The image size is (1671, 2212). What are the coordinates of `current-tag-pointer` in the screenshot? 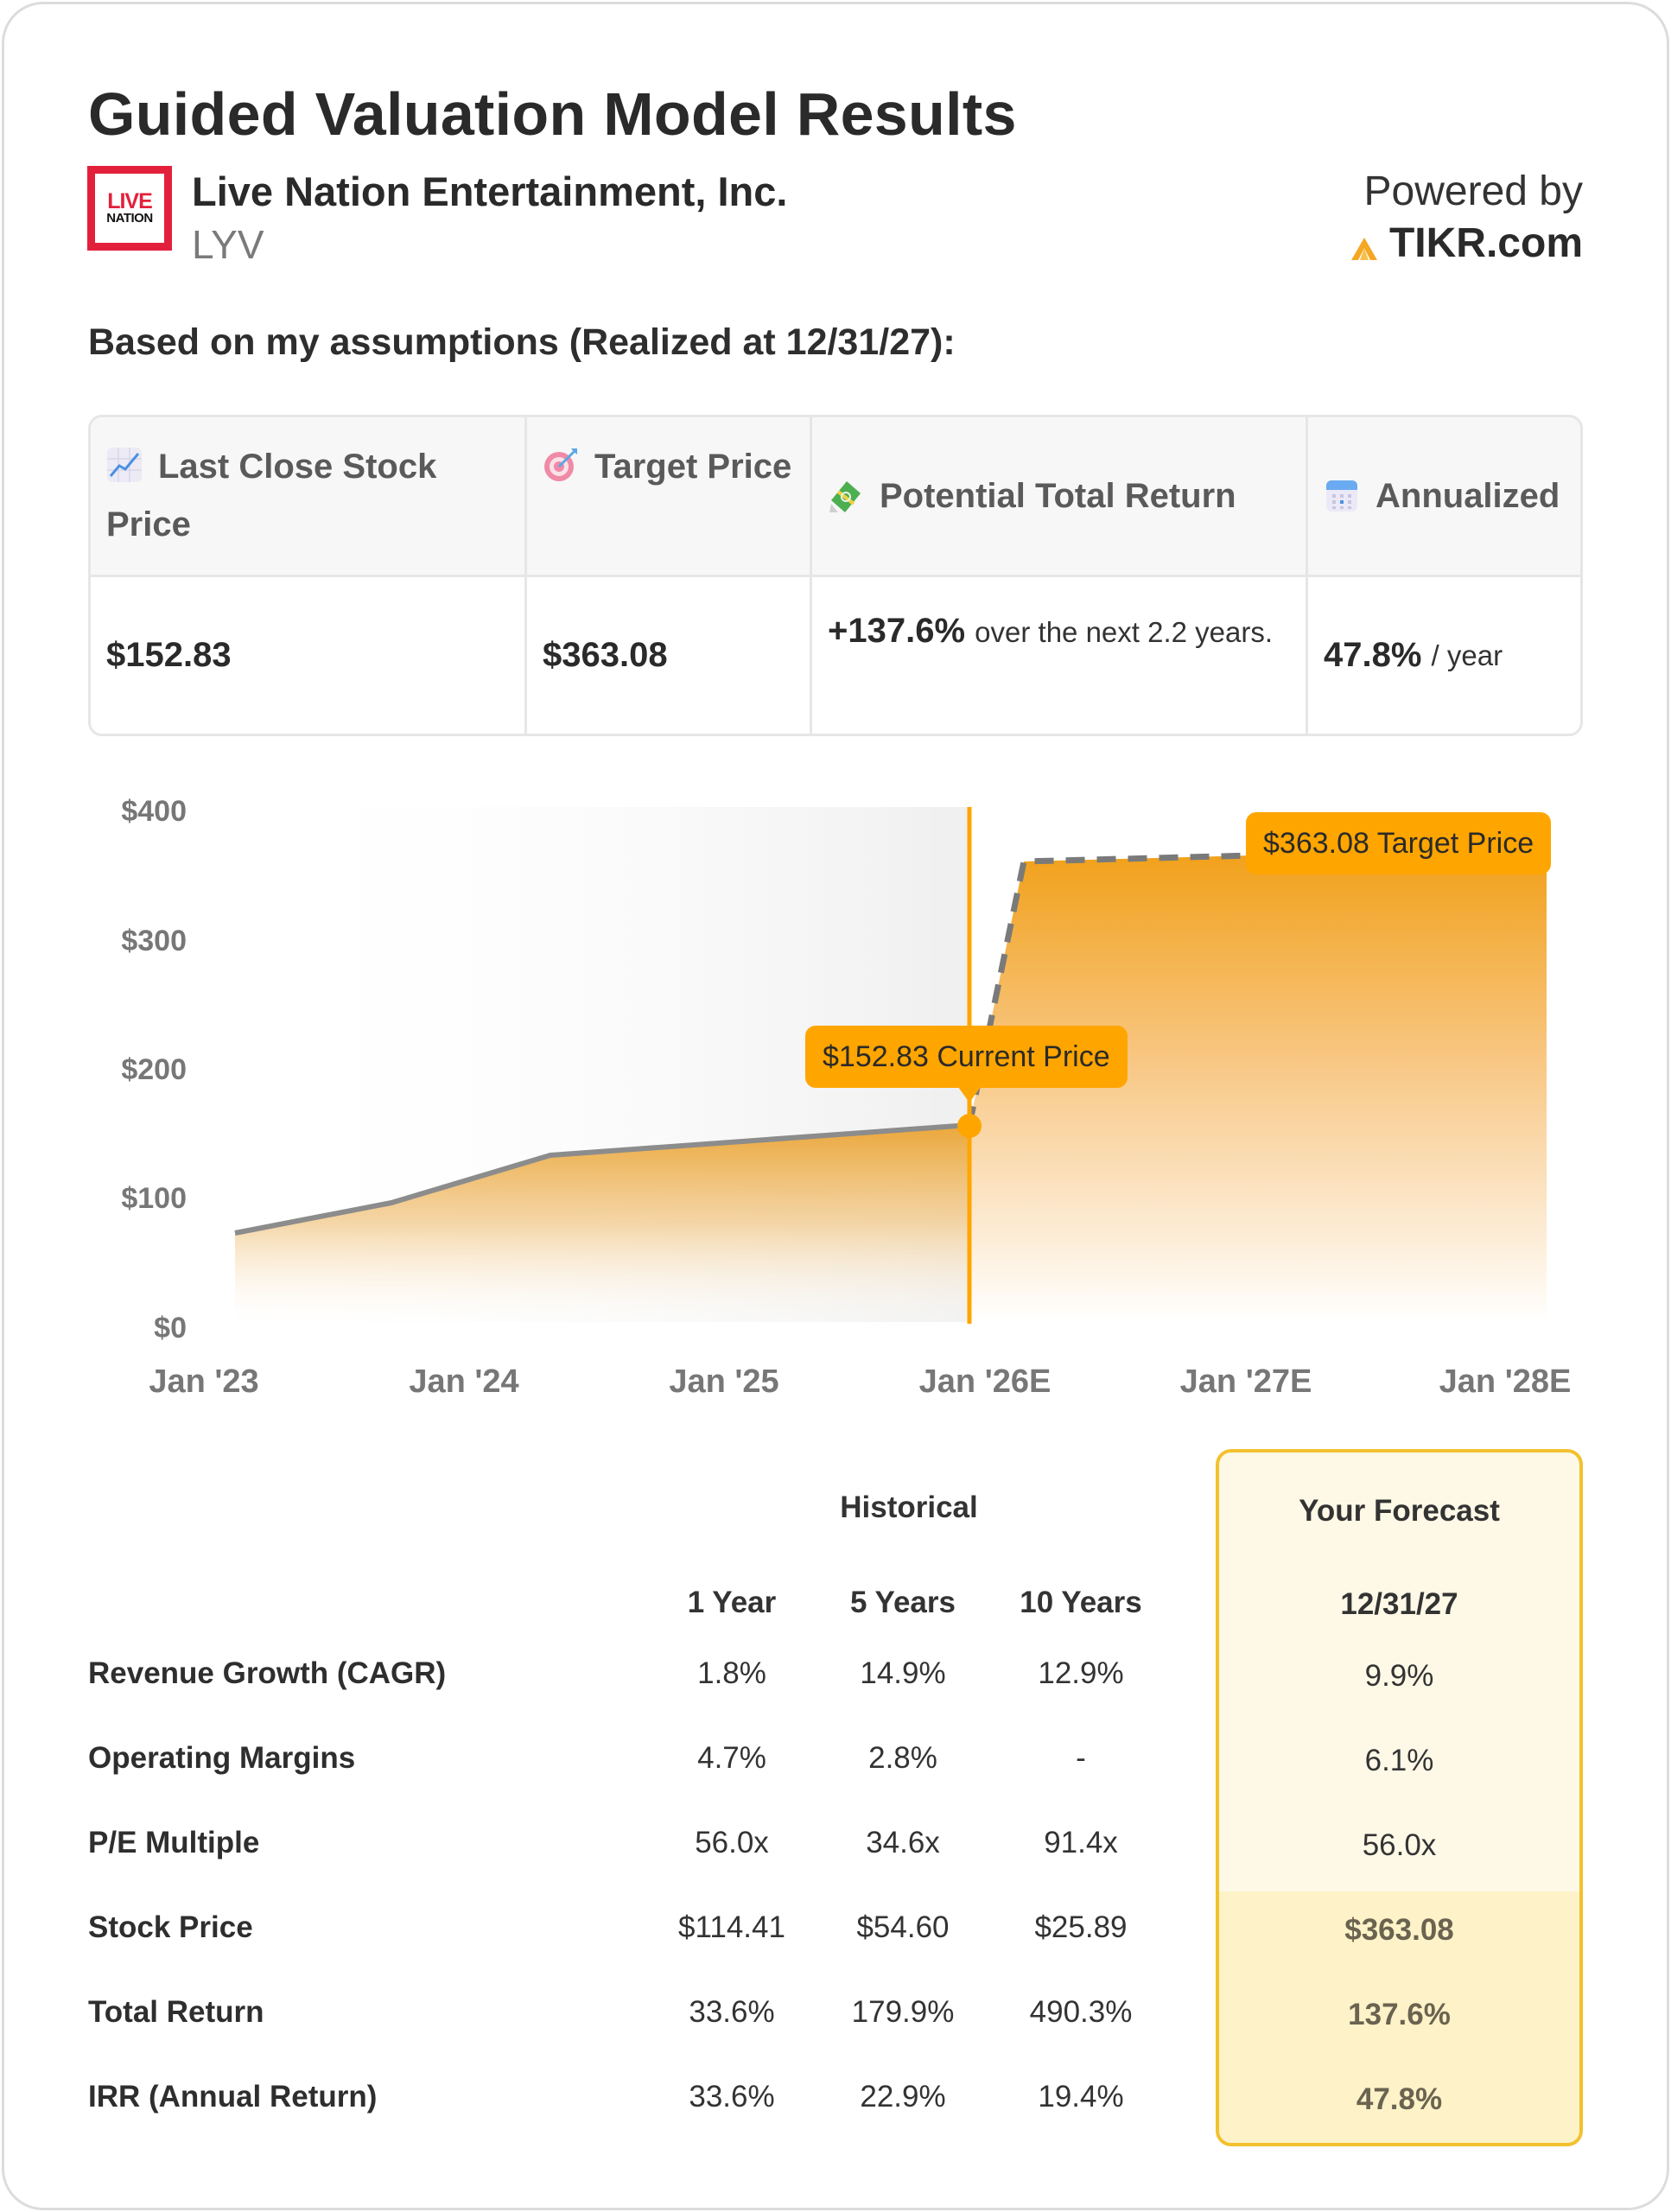 It's located at (969, 1093).